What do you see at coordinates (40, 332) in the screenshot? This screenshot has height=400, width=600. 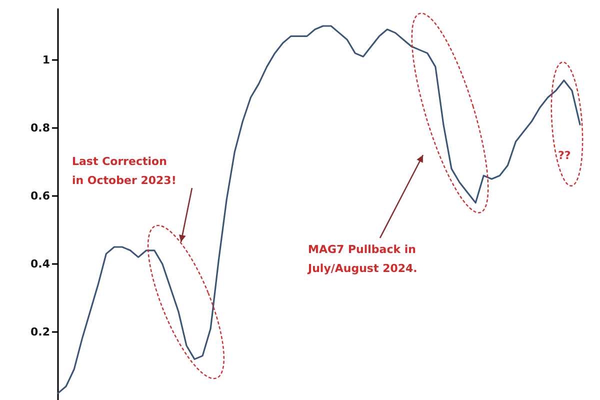 I see `y-tick-label: 0.2` at bounding box center [40, 332].